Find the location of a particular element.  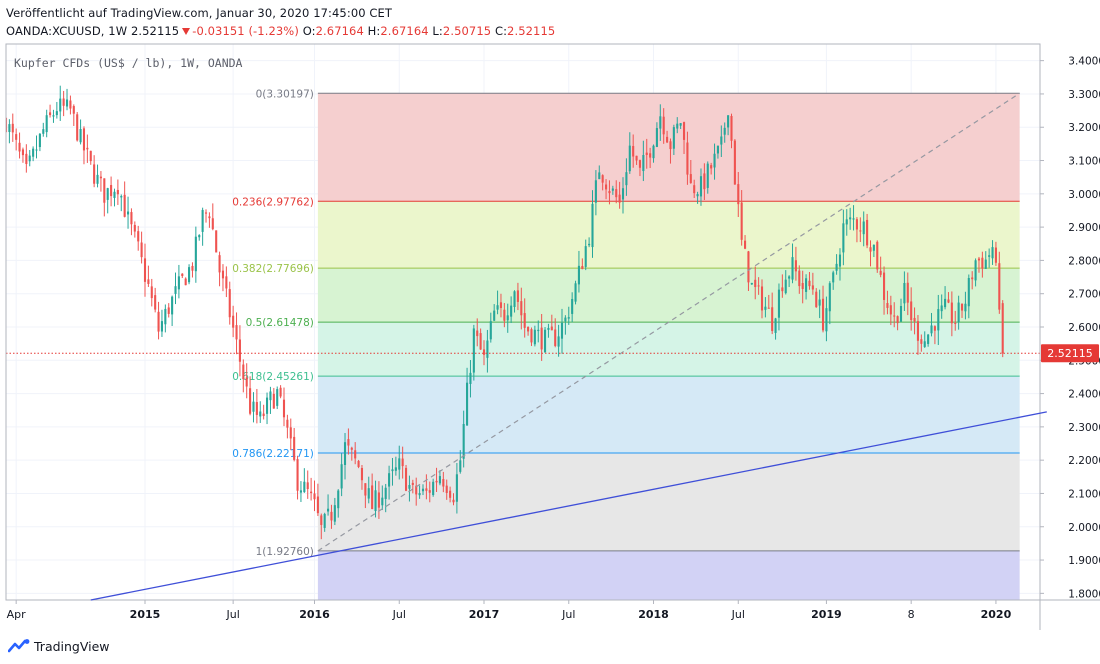

fib-level-label: 0.382(2.77696) is located at coordinates (273, 269).